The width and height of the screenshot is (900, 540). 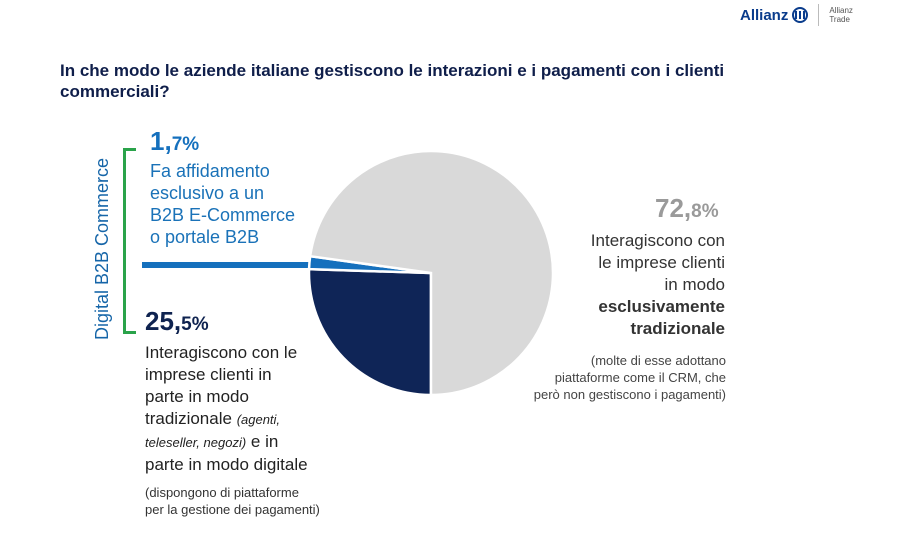 What do you see at coordinates (800, 15) in the screenshot?
I see `allianz-emblem-icon` at bounding box center [800, 15].